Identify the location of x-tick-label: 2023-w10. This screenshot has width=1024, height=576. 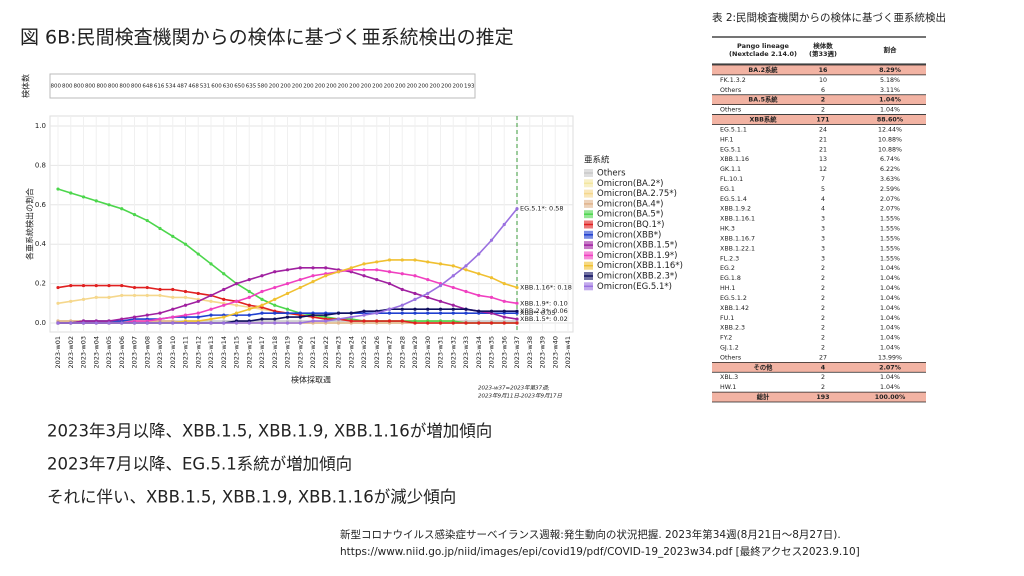
(173, 352).